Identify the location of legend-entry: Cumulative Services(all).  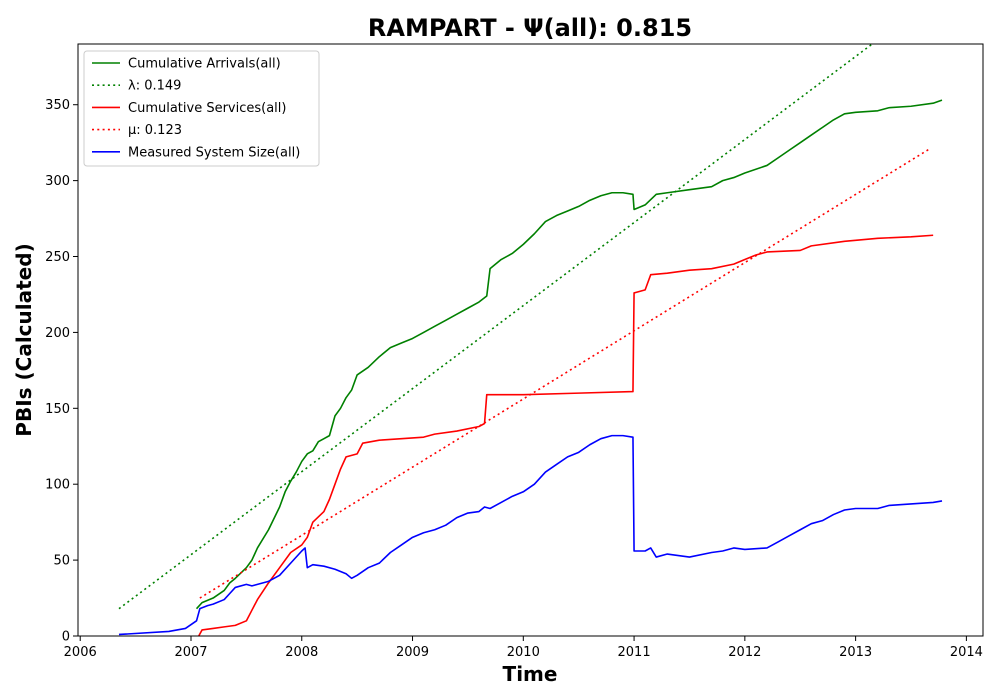
(207, 108).